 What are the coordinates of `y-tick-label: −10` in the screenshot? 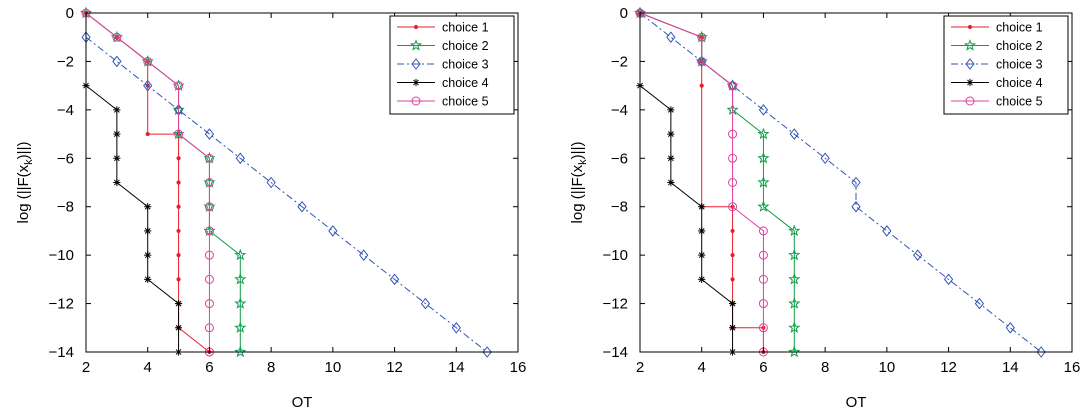 It's located at (61, 255).